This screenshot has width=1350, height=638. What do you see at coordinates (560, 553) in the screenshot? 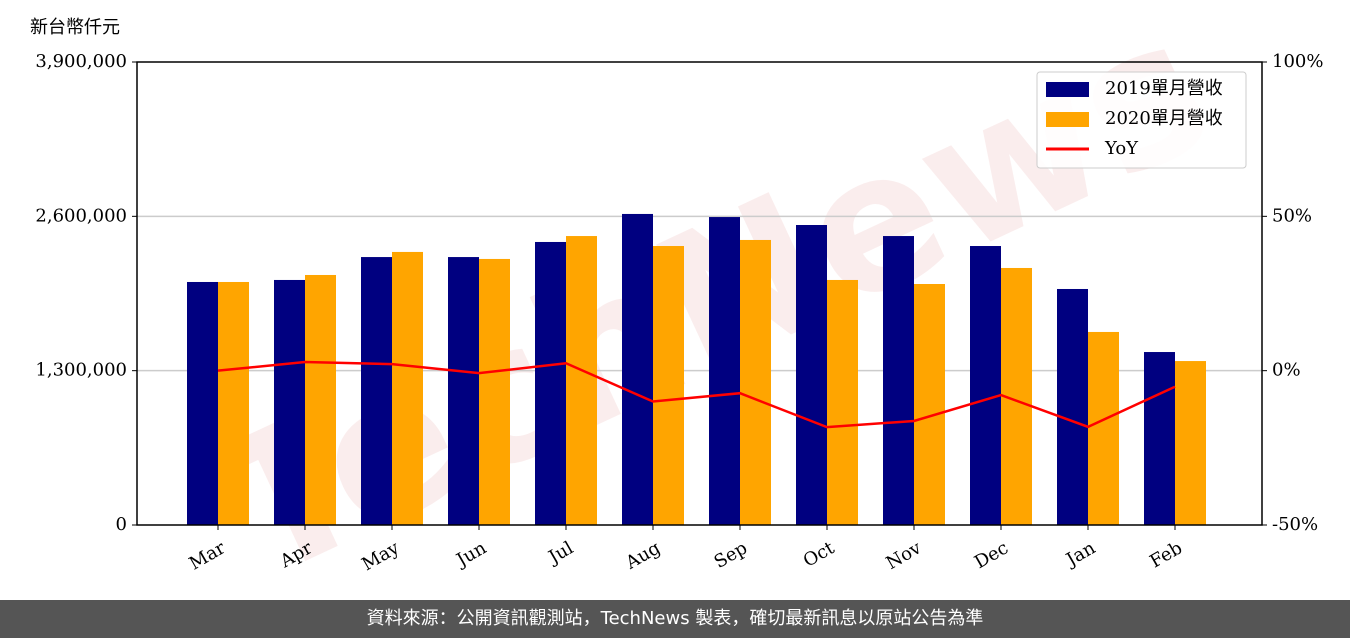
I see `x-tick-label: Jul` at bounding box center [560, 553].